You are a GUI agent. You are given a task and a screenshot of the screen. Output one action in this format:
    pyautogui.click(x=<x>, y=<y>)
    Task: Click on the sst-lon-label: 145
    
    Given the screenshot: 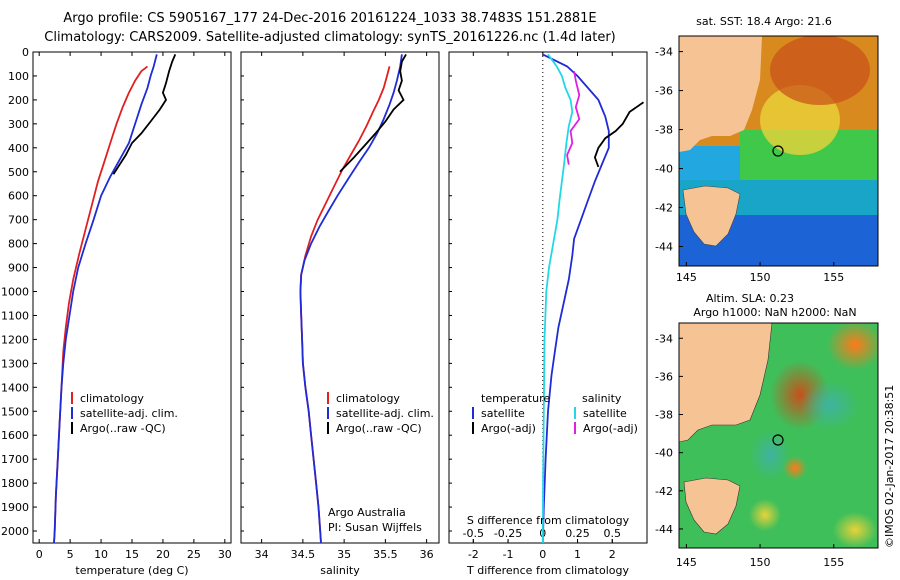 What is the action you would take?
    pyautogui.click(x=686, y=277)
    